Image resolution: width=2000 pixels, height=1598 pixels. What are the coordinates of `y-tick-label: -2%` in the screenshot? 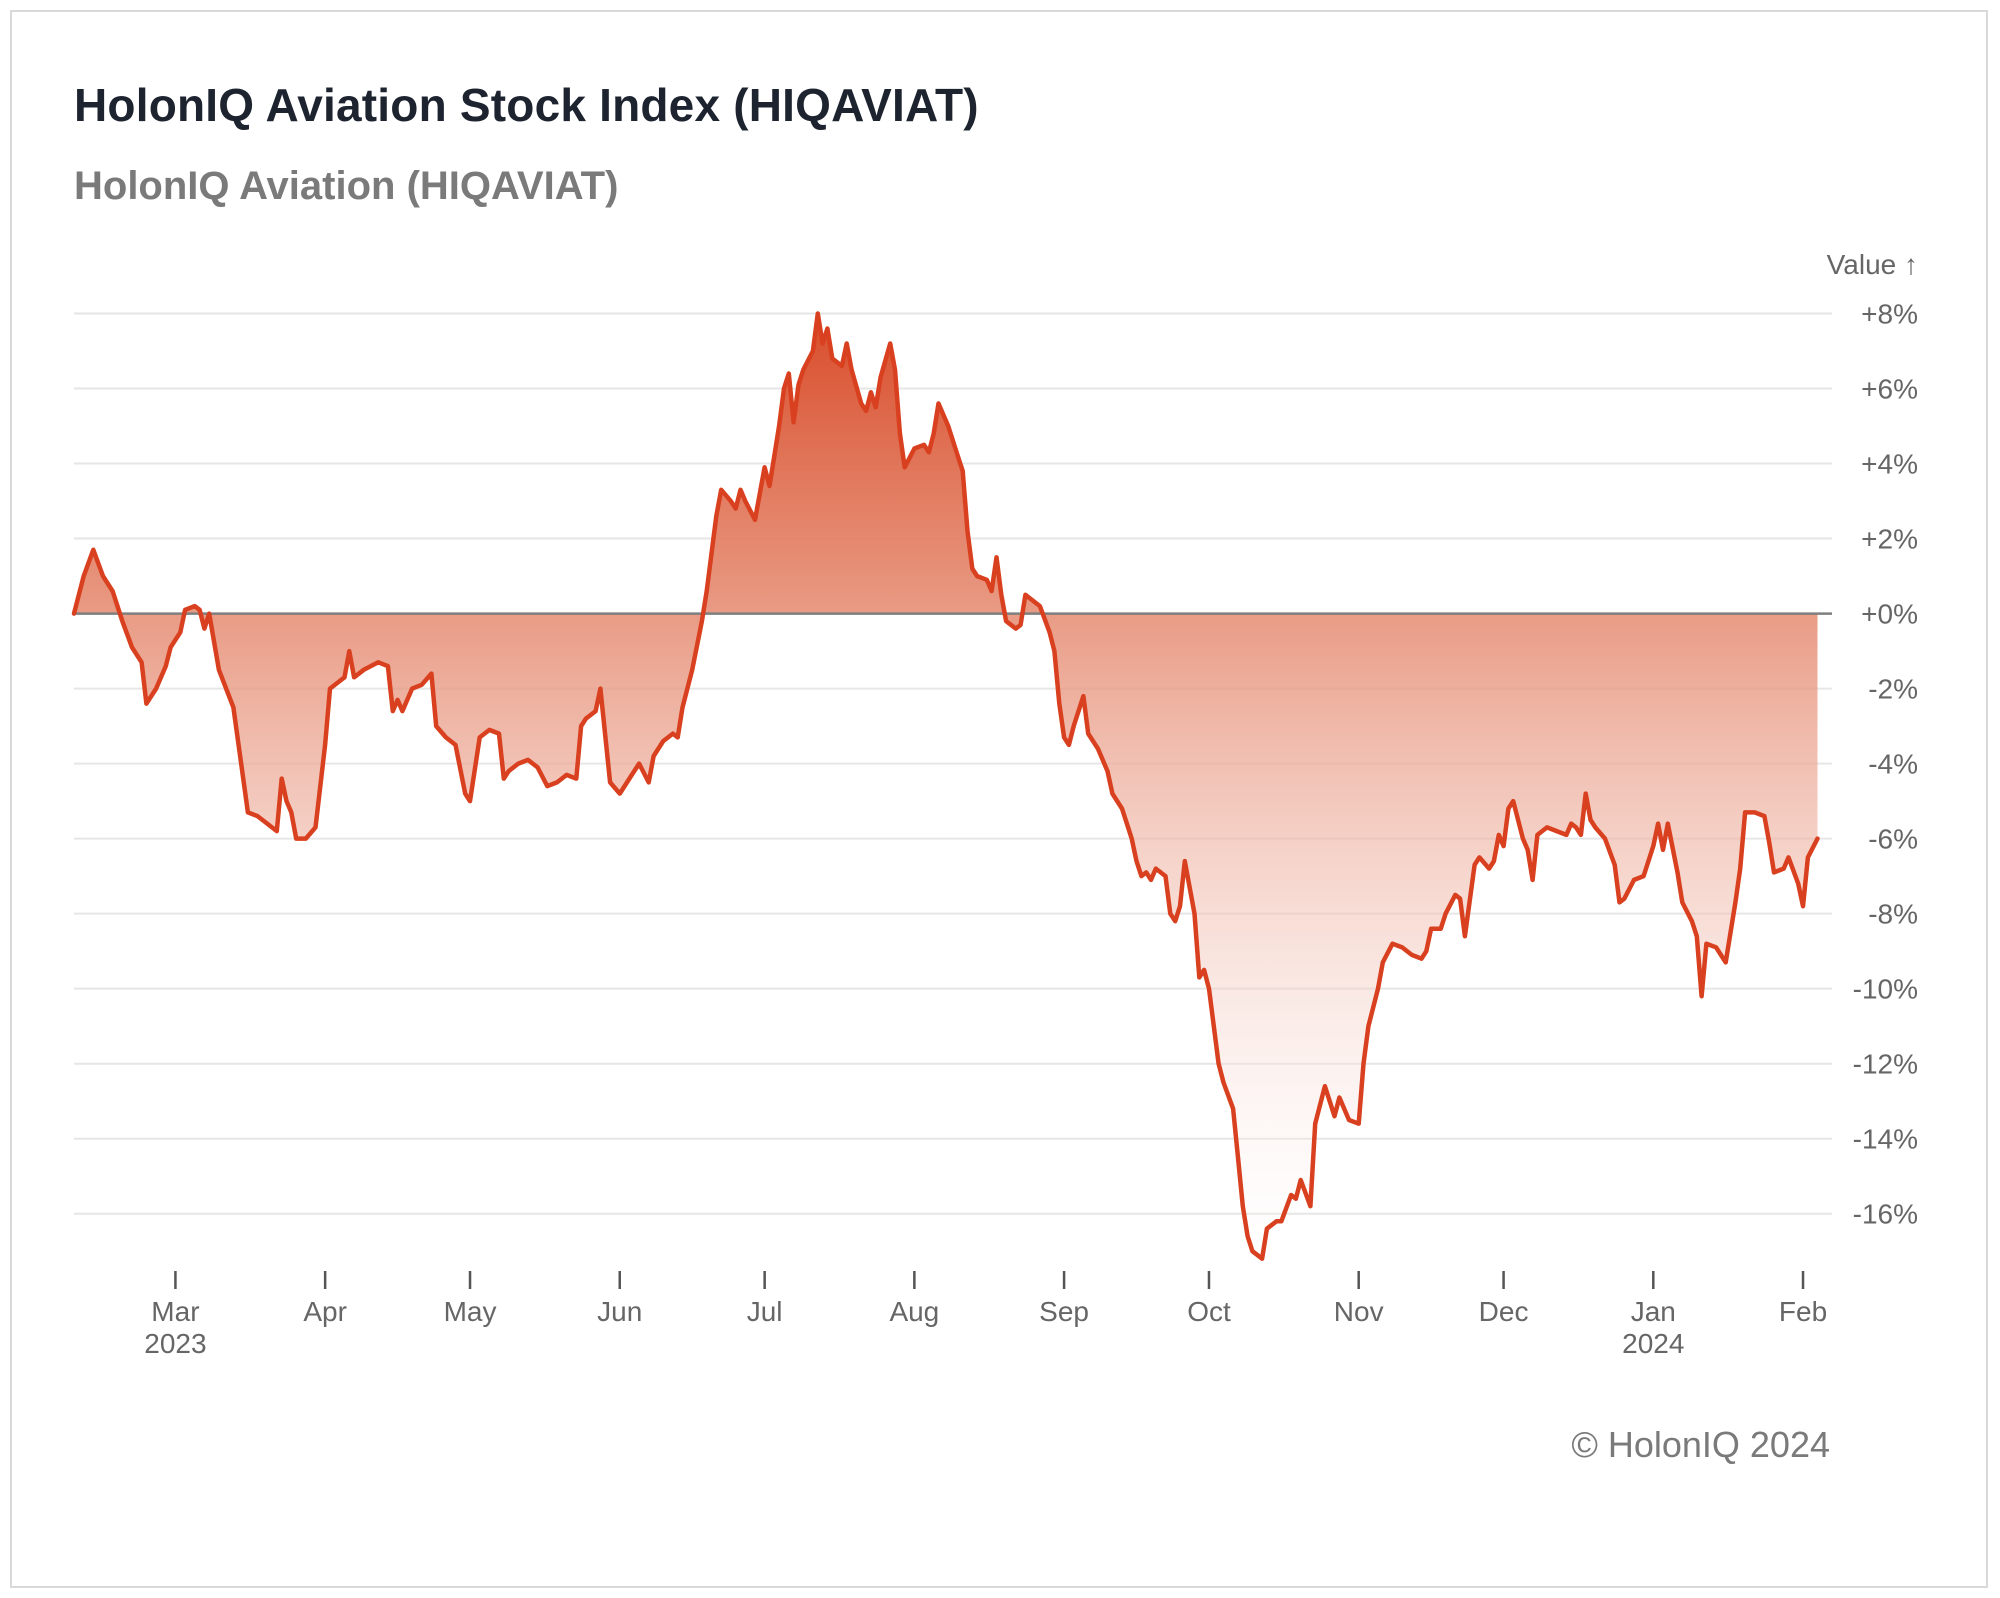 It's located at (1893, 689).